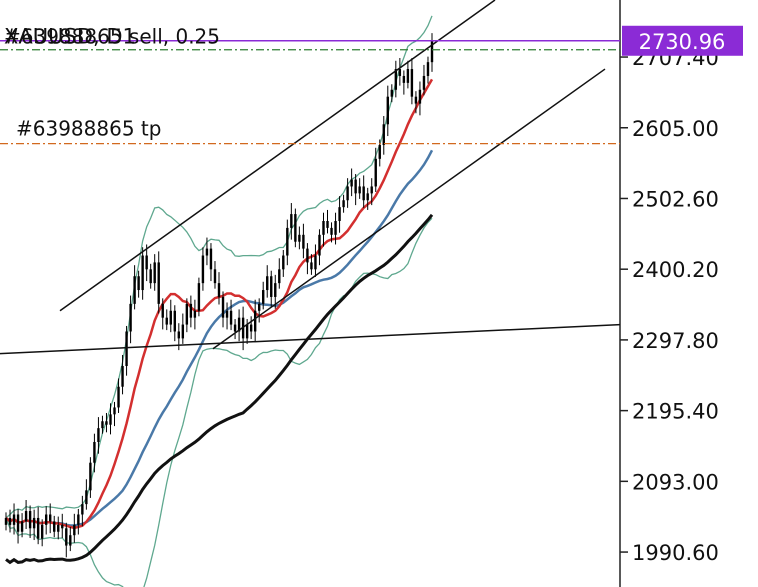 The width and height of the screenshot is (758, 587). What do you see at coordinates (675, 553) in the screenshot?
I see `price-tick-label: 1990.60` at bounding box center [675, 553].